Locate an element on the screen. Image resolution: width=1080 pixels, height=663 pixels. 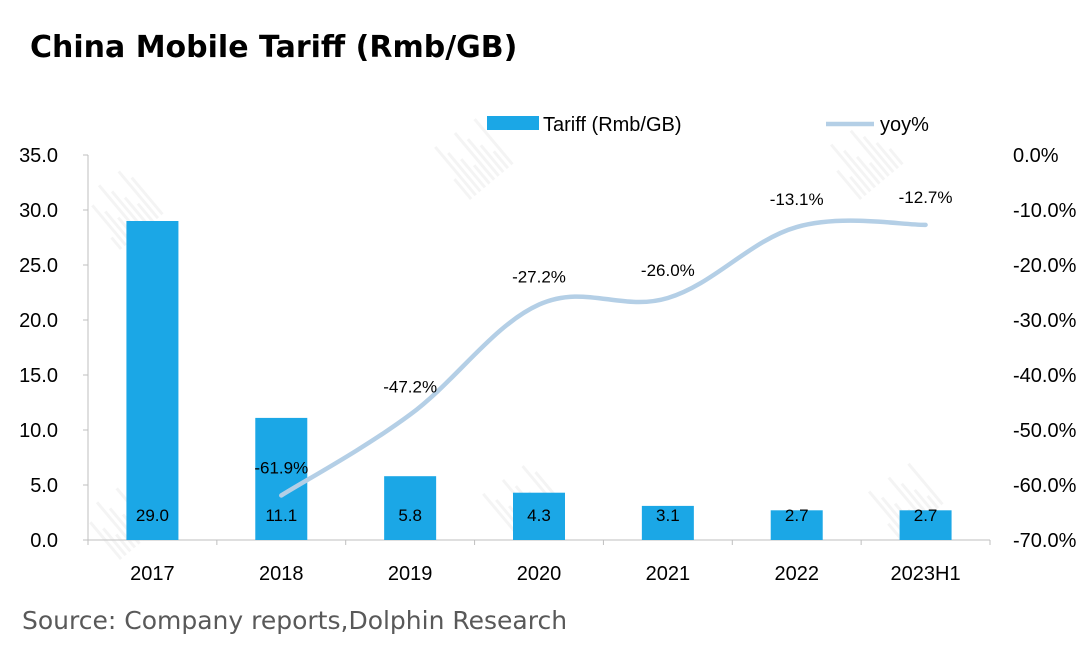
y-right-tick-label: -30.0% is located at coordinates (1045, 321).